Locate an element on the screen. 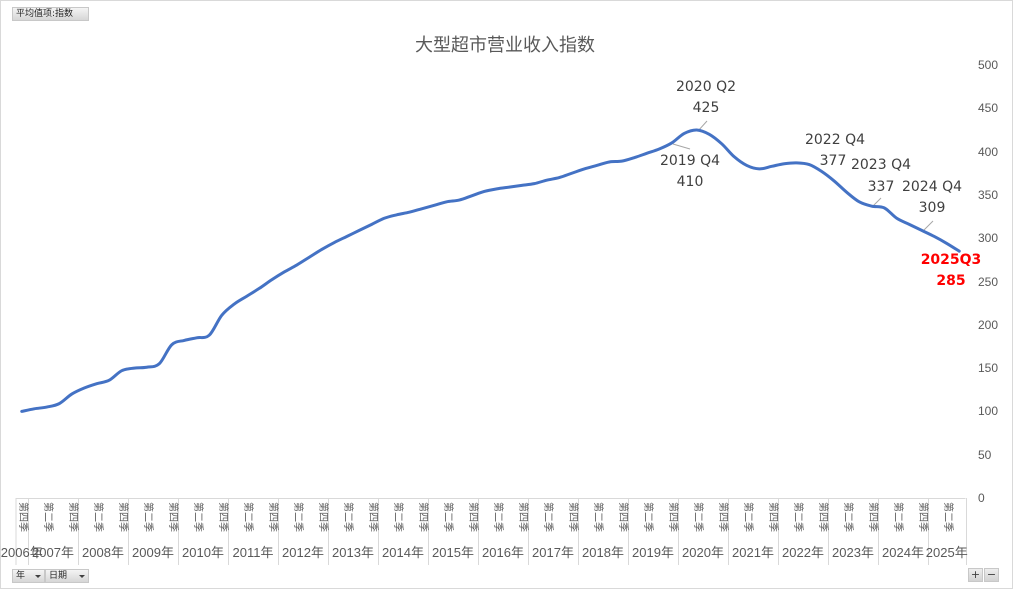 The width and height of the screenshot is (1013, 589). x-tick-year-label: 2025年 is located at coordinates (946, 552).